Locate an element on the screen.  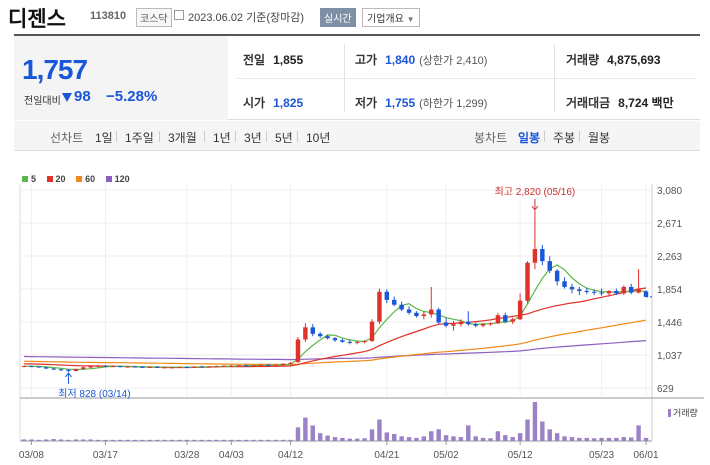
legend-label: 5 is located at coordinates (34, 179).